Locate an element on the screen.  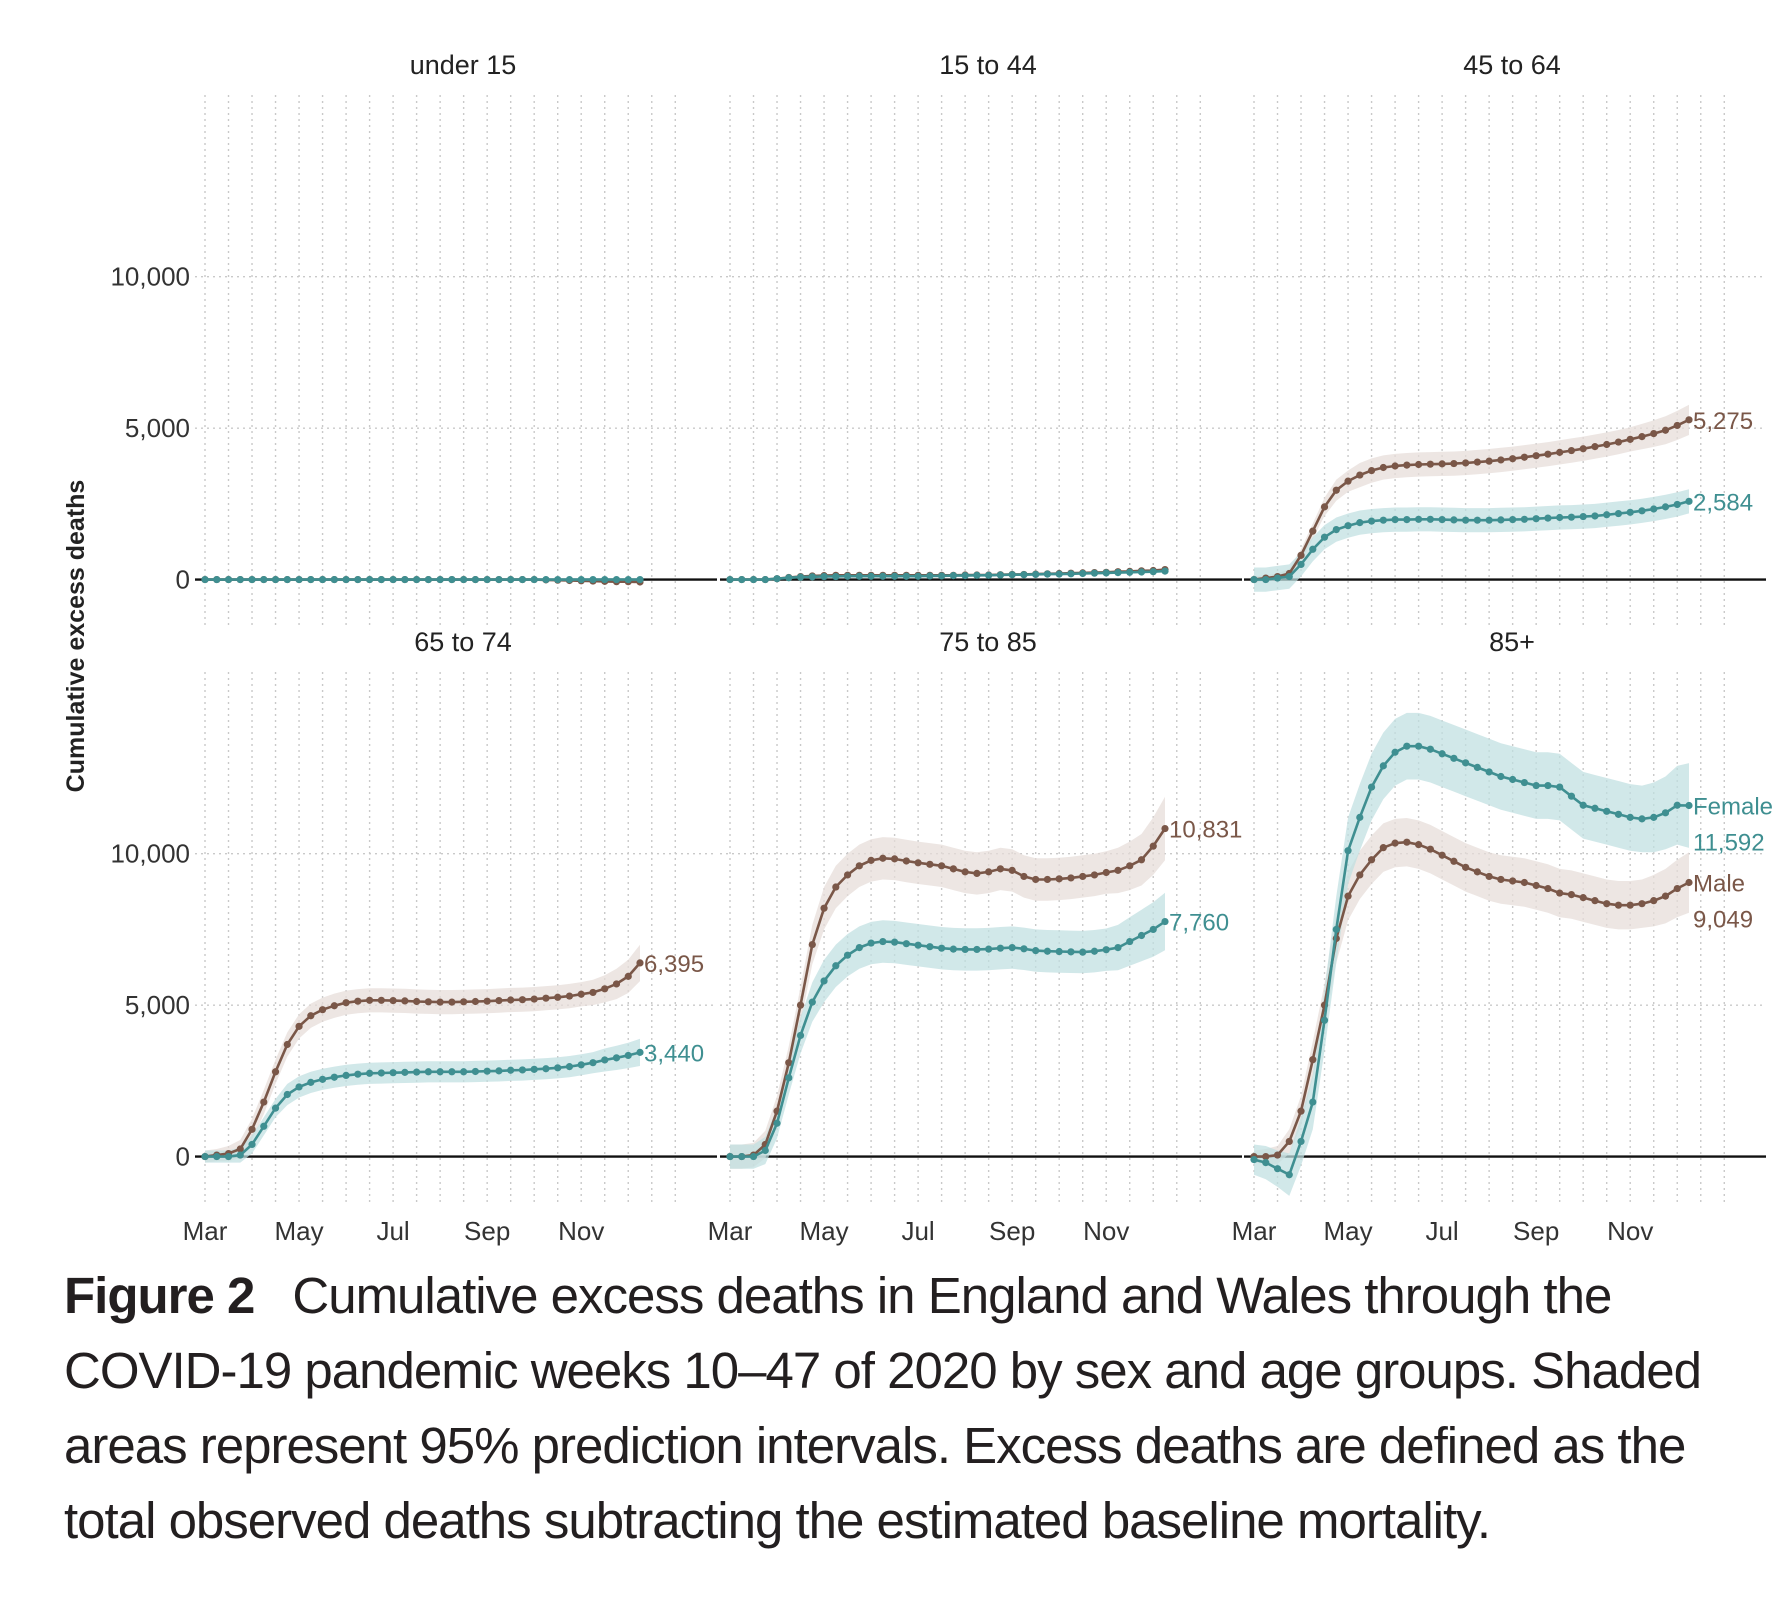
end-label: 5,275 is located at coordinates (1723, 421).